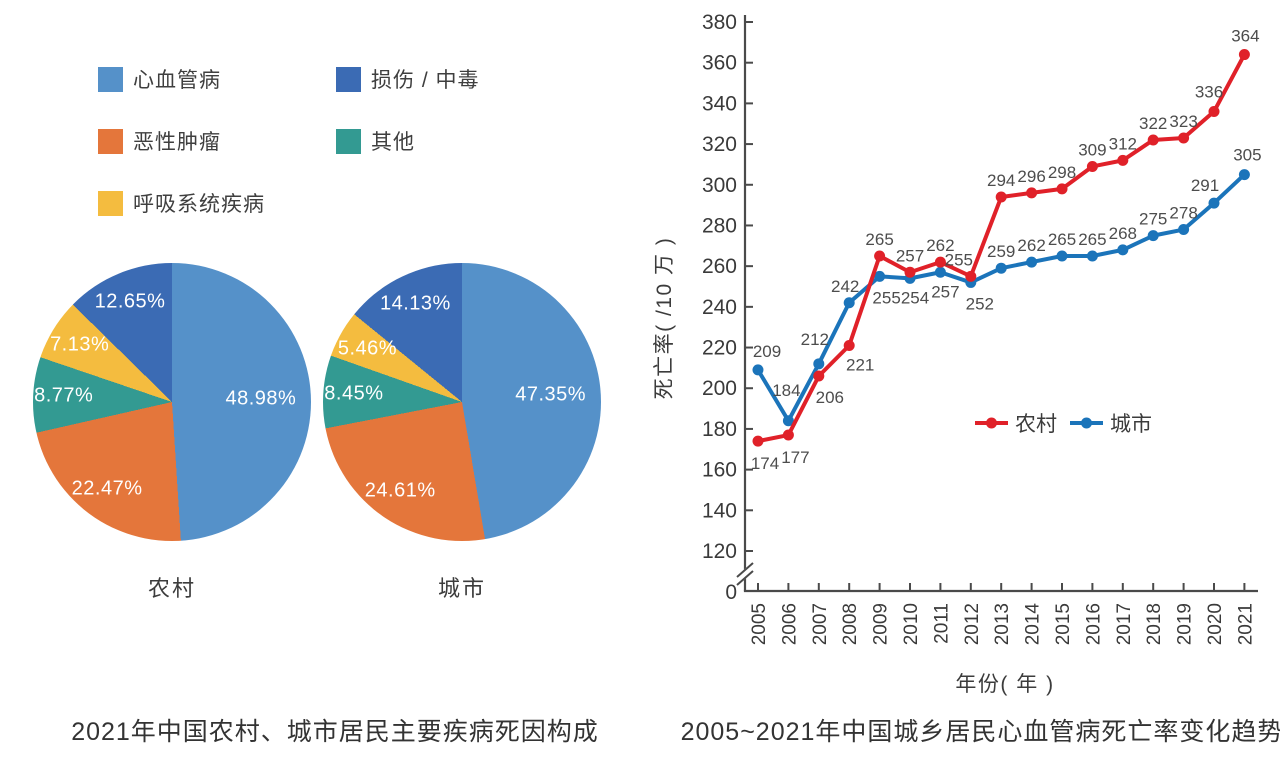 This screenshot has height=764, width=1280. Describe the element at coordinates (786, 390) in the screenshot. I see `point-value-label: 184` at that location.